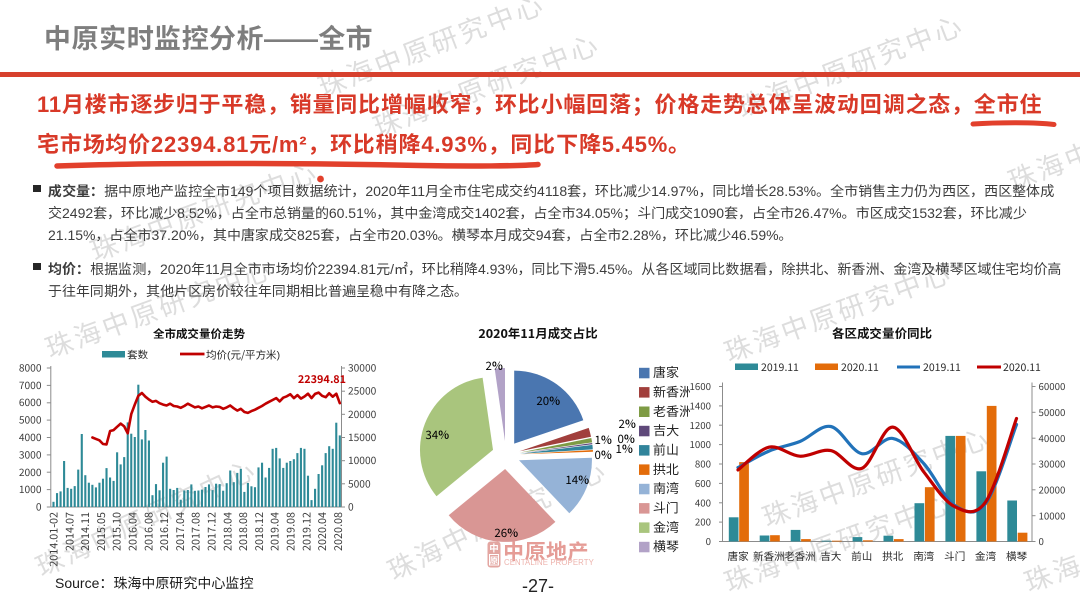 The height and width of the screenshot is (598, 1080). Describe the element at coordinates (322, 531) in the screenshot. I see `svg-text: 2020.04` at that location.